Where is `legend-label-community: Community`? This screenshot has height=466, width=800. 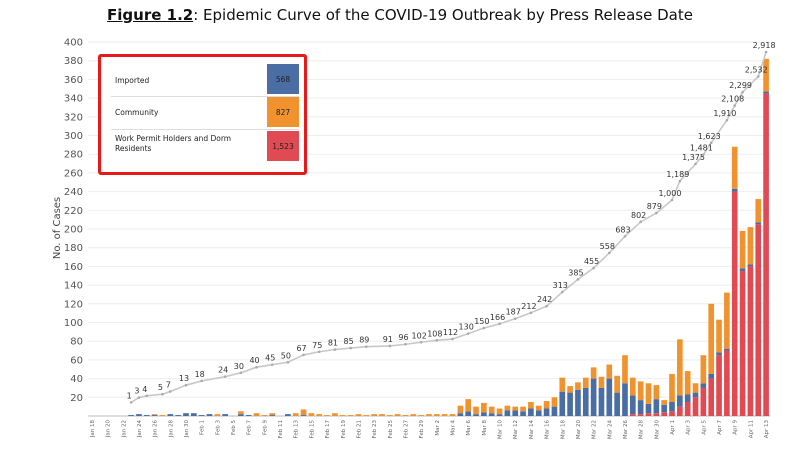 legend-label-community: Community is located at coordinates (137, 112).